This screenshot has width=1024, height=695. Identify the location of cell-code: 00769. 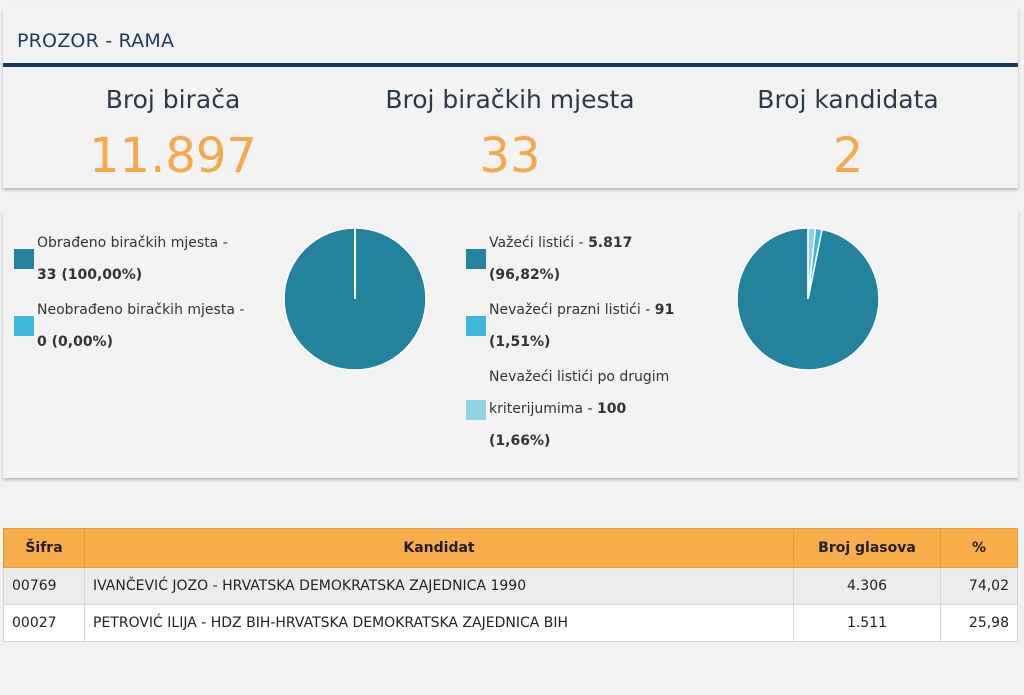
(44, 586).